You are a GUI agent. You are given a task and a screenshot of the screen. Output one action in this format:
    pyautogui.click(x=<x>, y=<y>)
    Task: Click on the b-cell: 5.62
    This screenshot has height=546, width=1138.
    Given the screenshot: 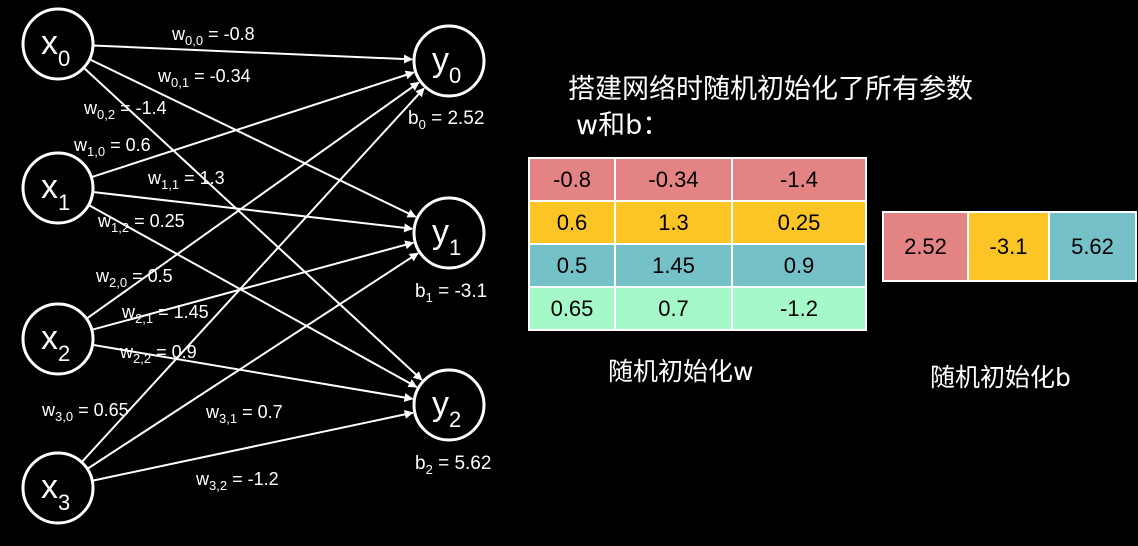 What is the action you would take?
    pyautogui.click(x=1092, y=246)
    